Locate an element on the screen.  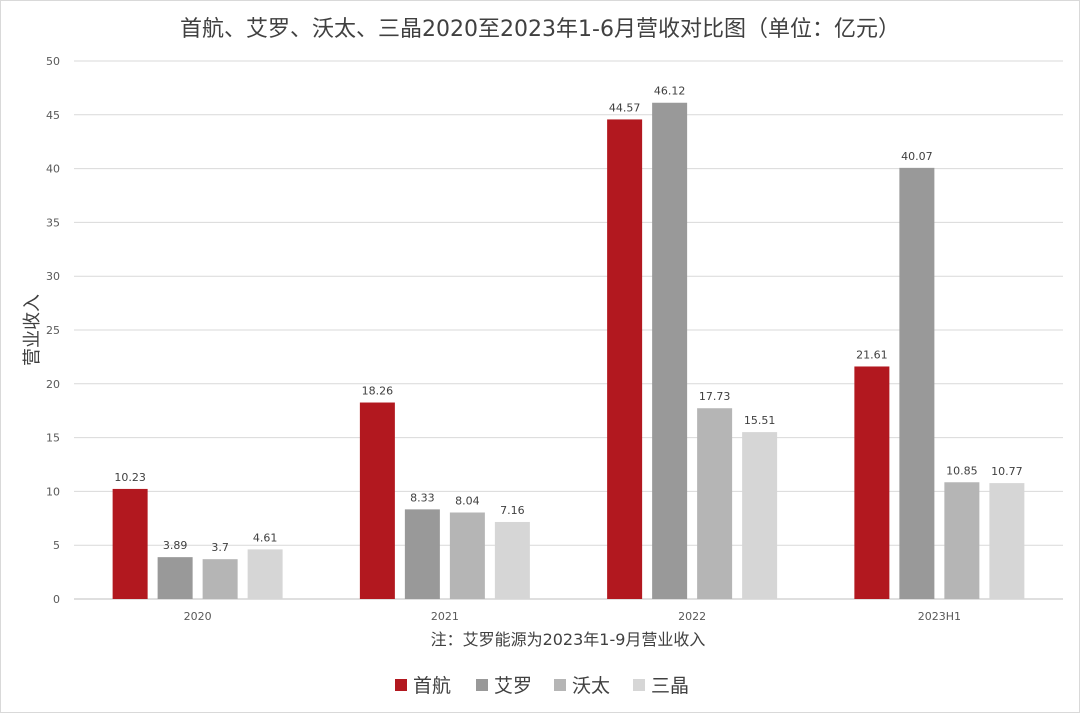
bar-艾罗-2022 is located at coordinates (670, 350).